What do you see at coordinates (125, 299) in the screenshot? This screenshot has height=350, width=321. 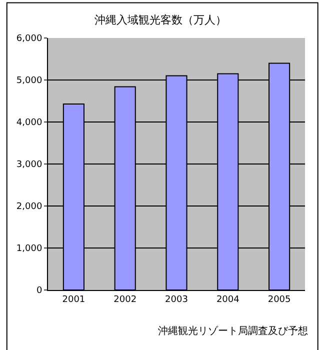 I see `x-tick-label: 2002` at bounding box center [125, 299].